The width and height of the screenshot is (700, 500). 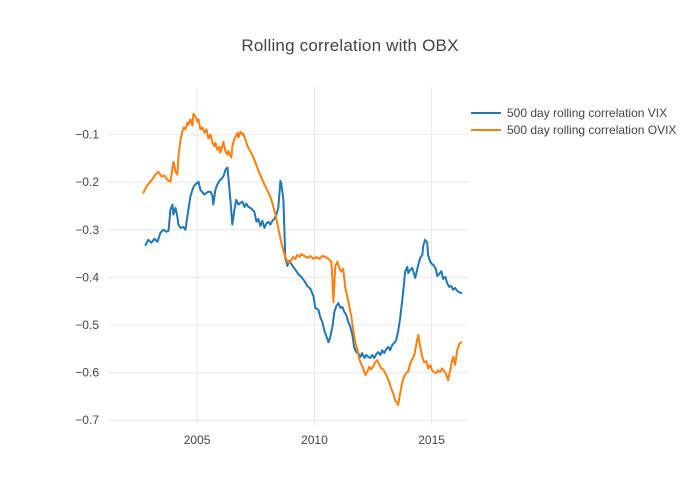 I want to click on y-tick-label: −0.7, so click(x=87, y=420).